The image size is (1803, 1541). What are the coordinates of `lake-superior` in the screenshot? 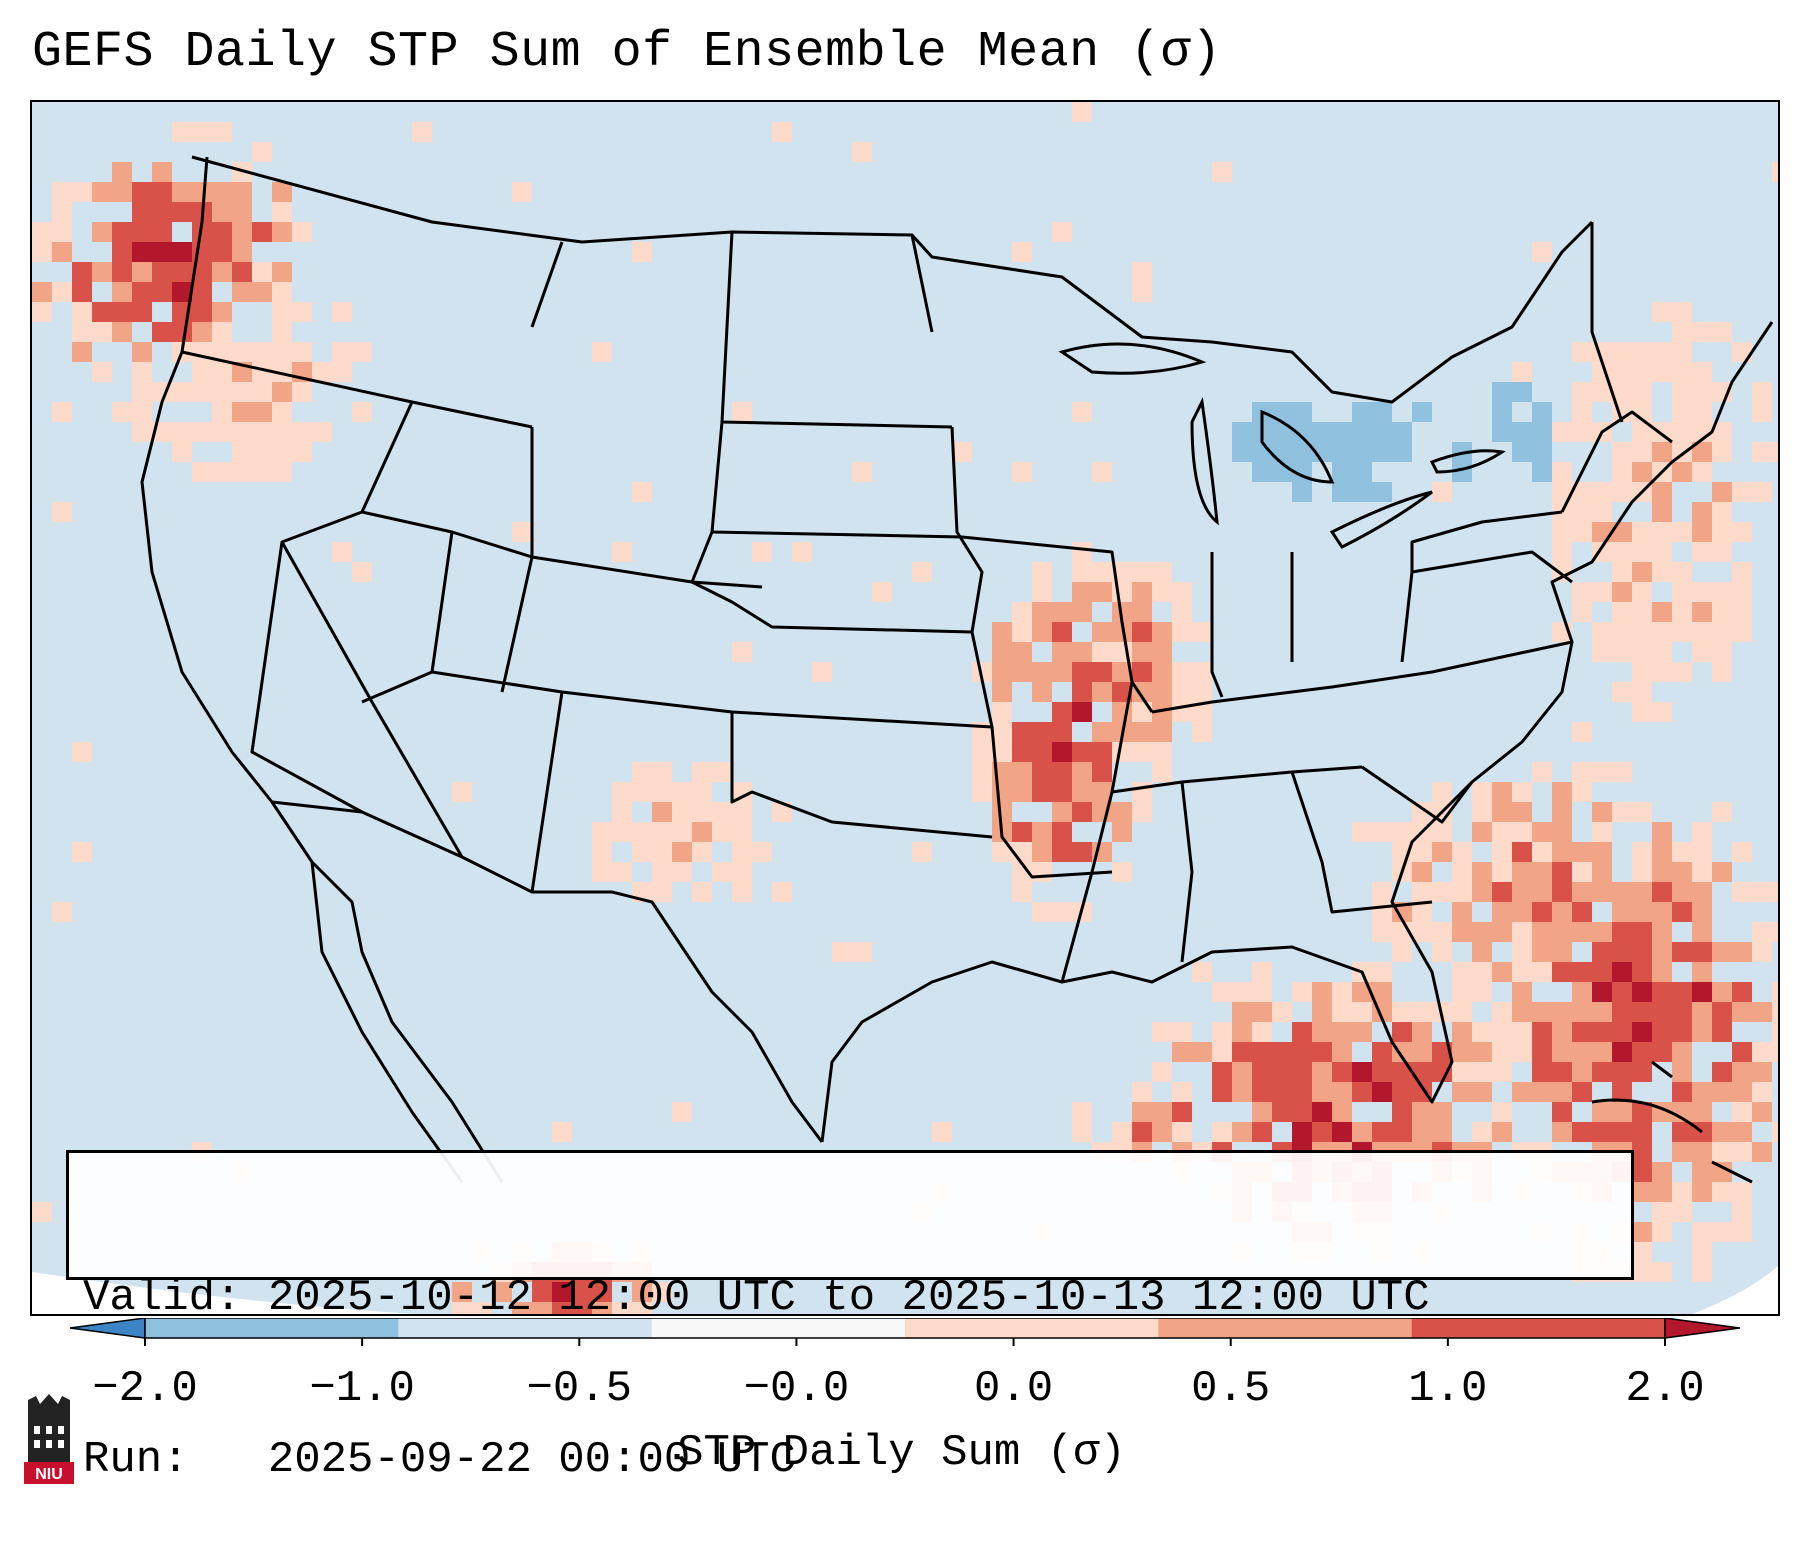 It's located at (1132, 358).